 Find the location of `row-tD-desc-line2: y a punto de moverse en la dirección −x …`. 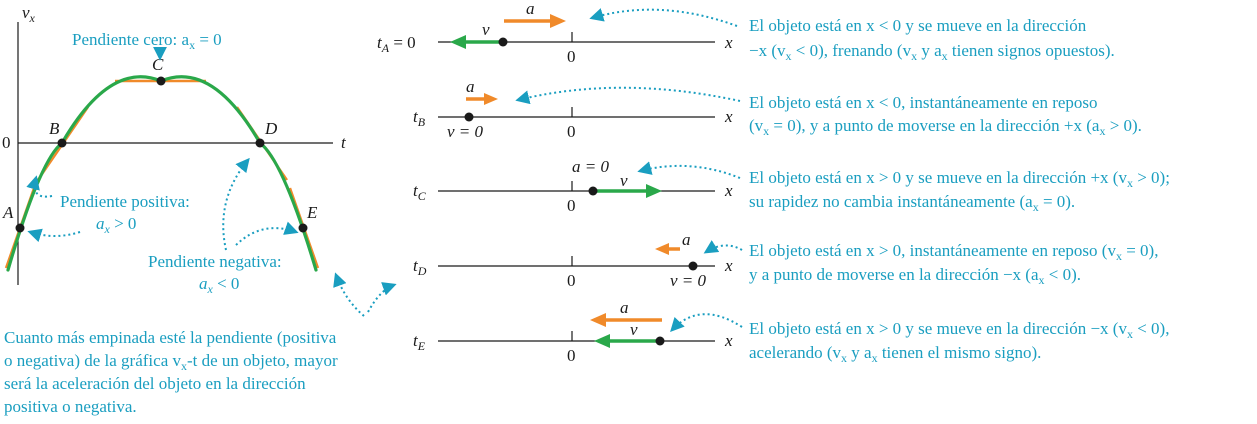

row-tD-desc-line2: y a punto de moverse en la dirección −x … is located at coordinates (915, 276).